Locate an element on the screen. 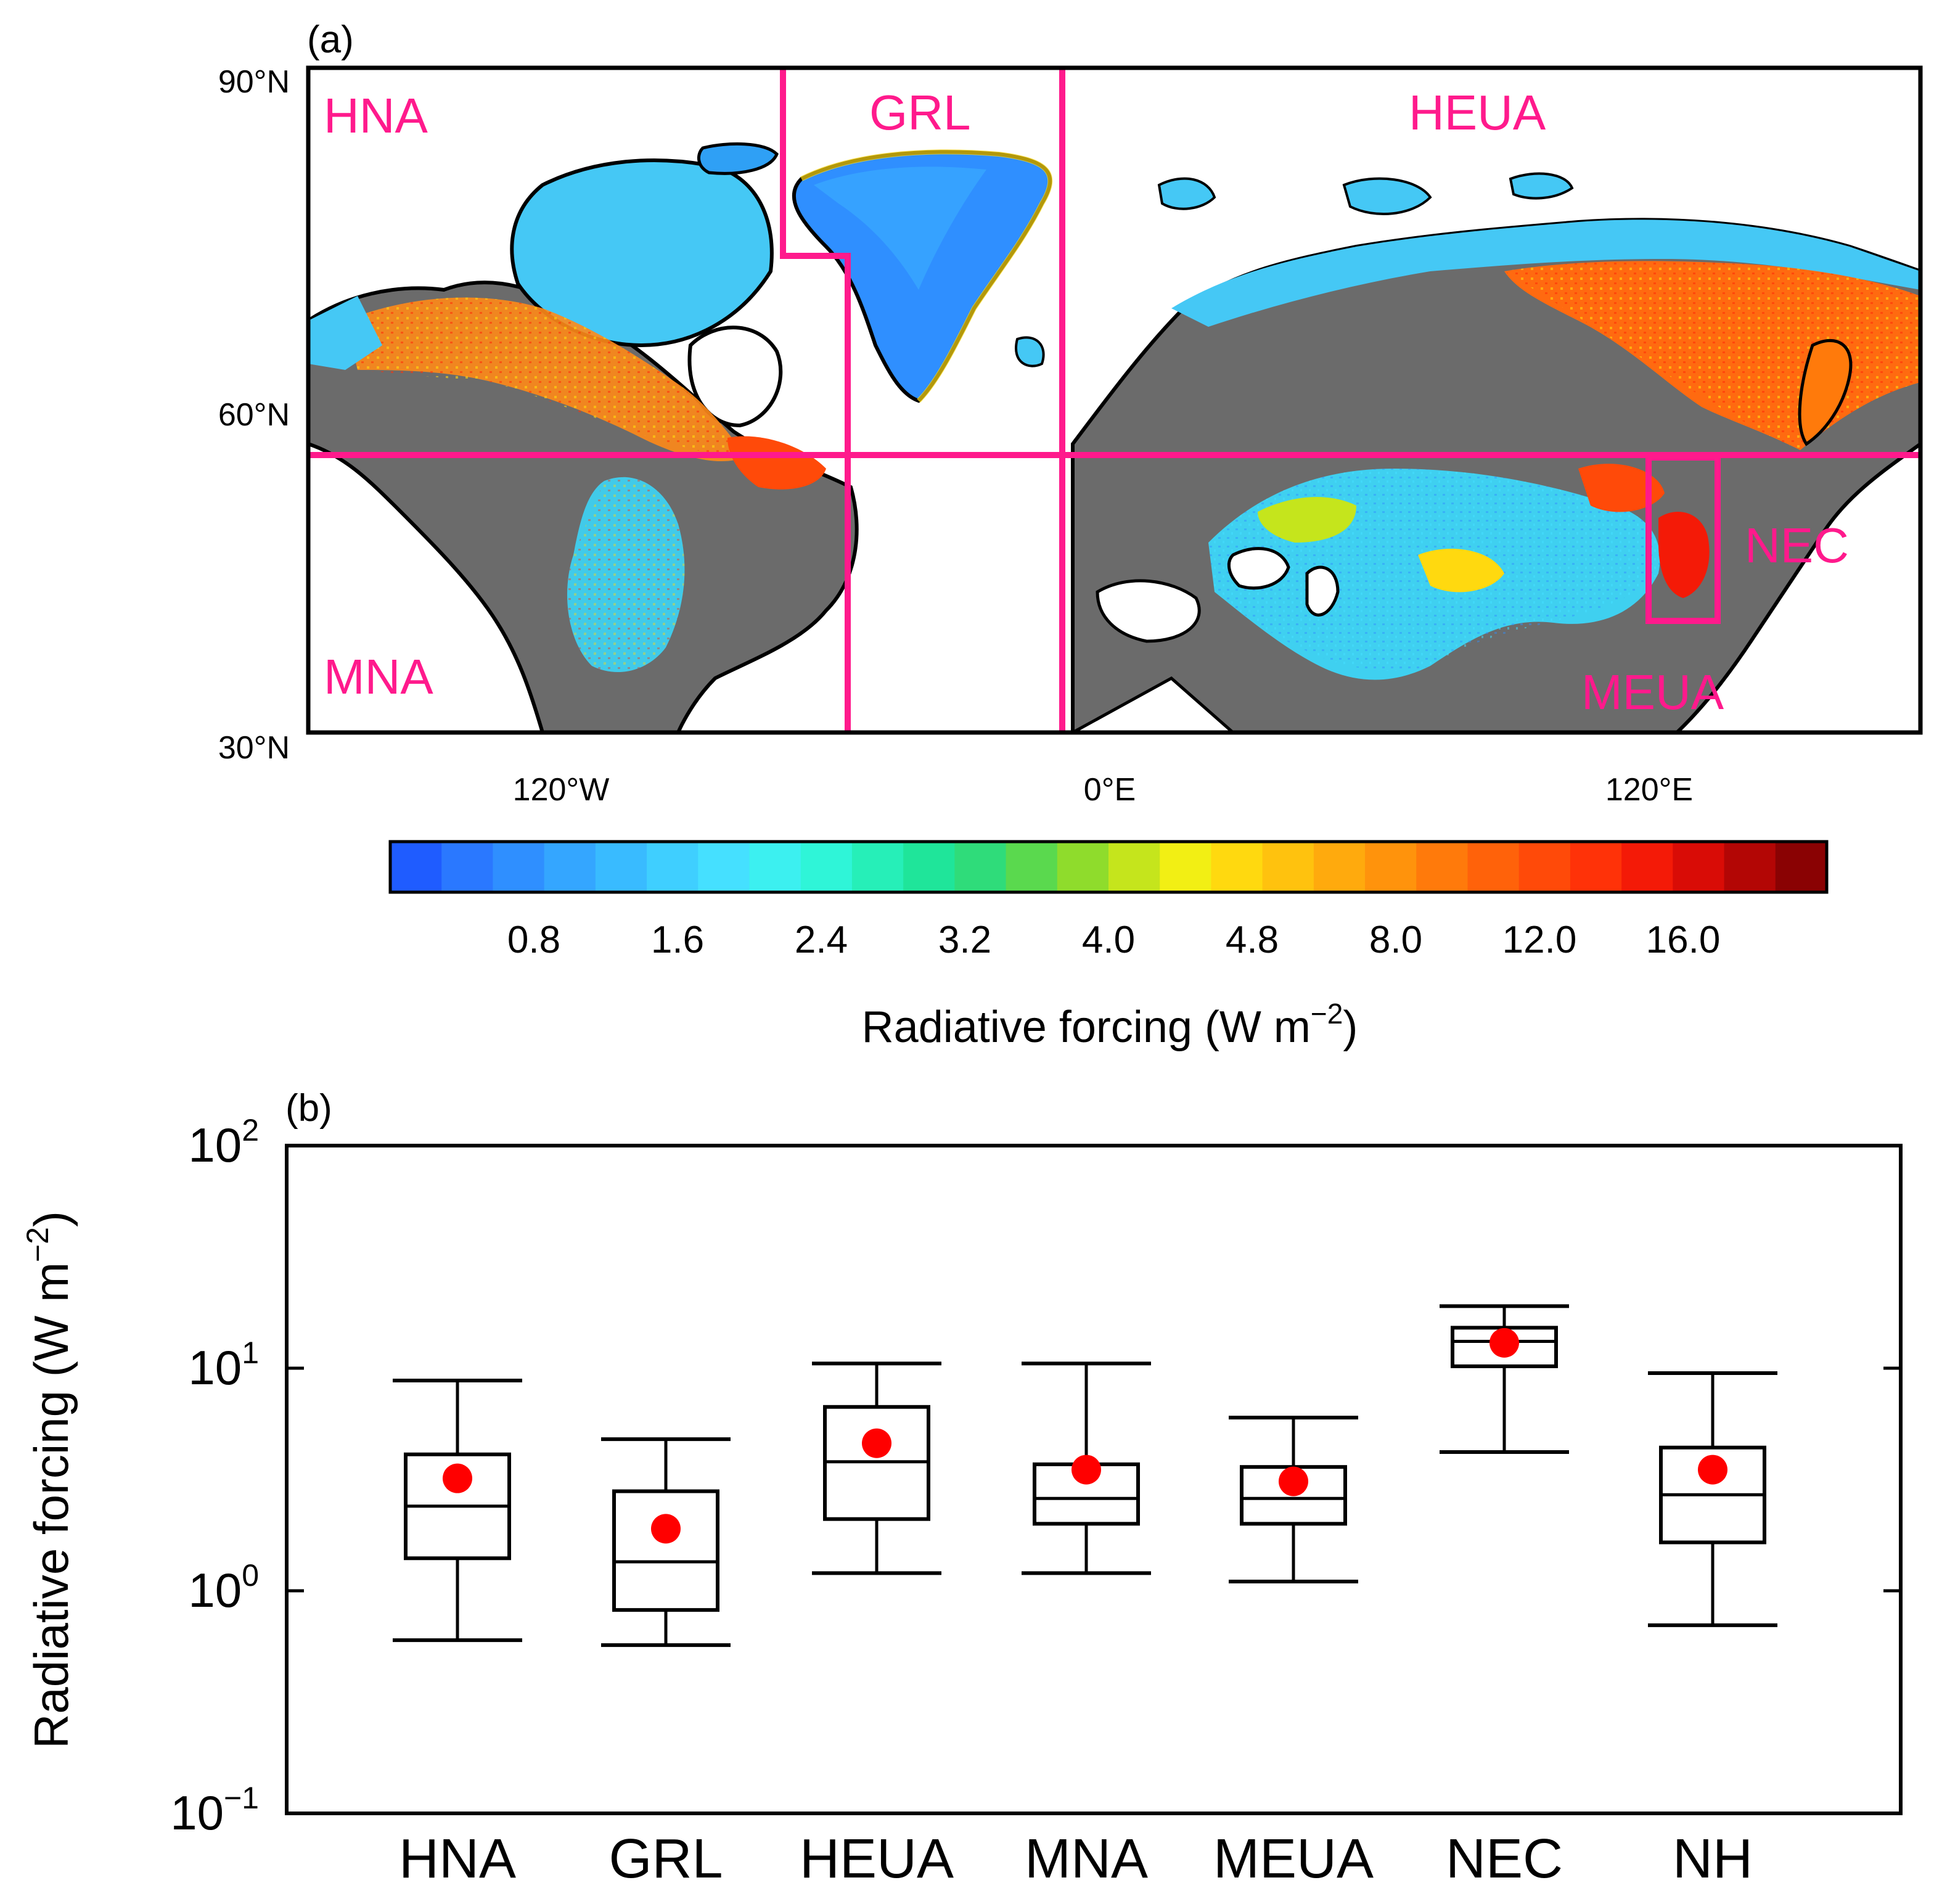  lon-tick-0e: 0°E is located at coordinates (1110, 790).